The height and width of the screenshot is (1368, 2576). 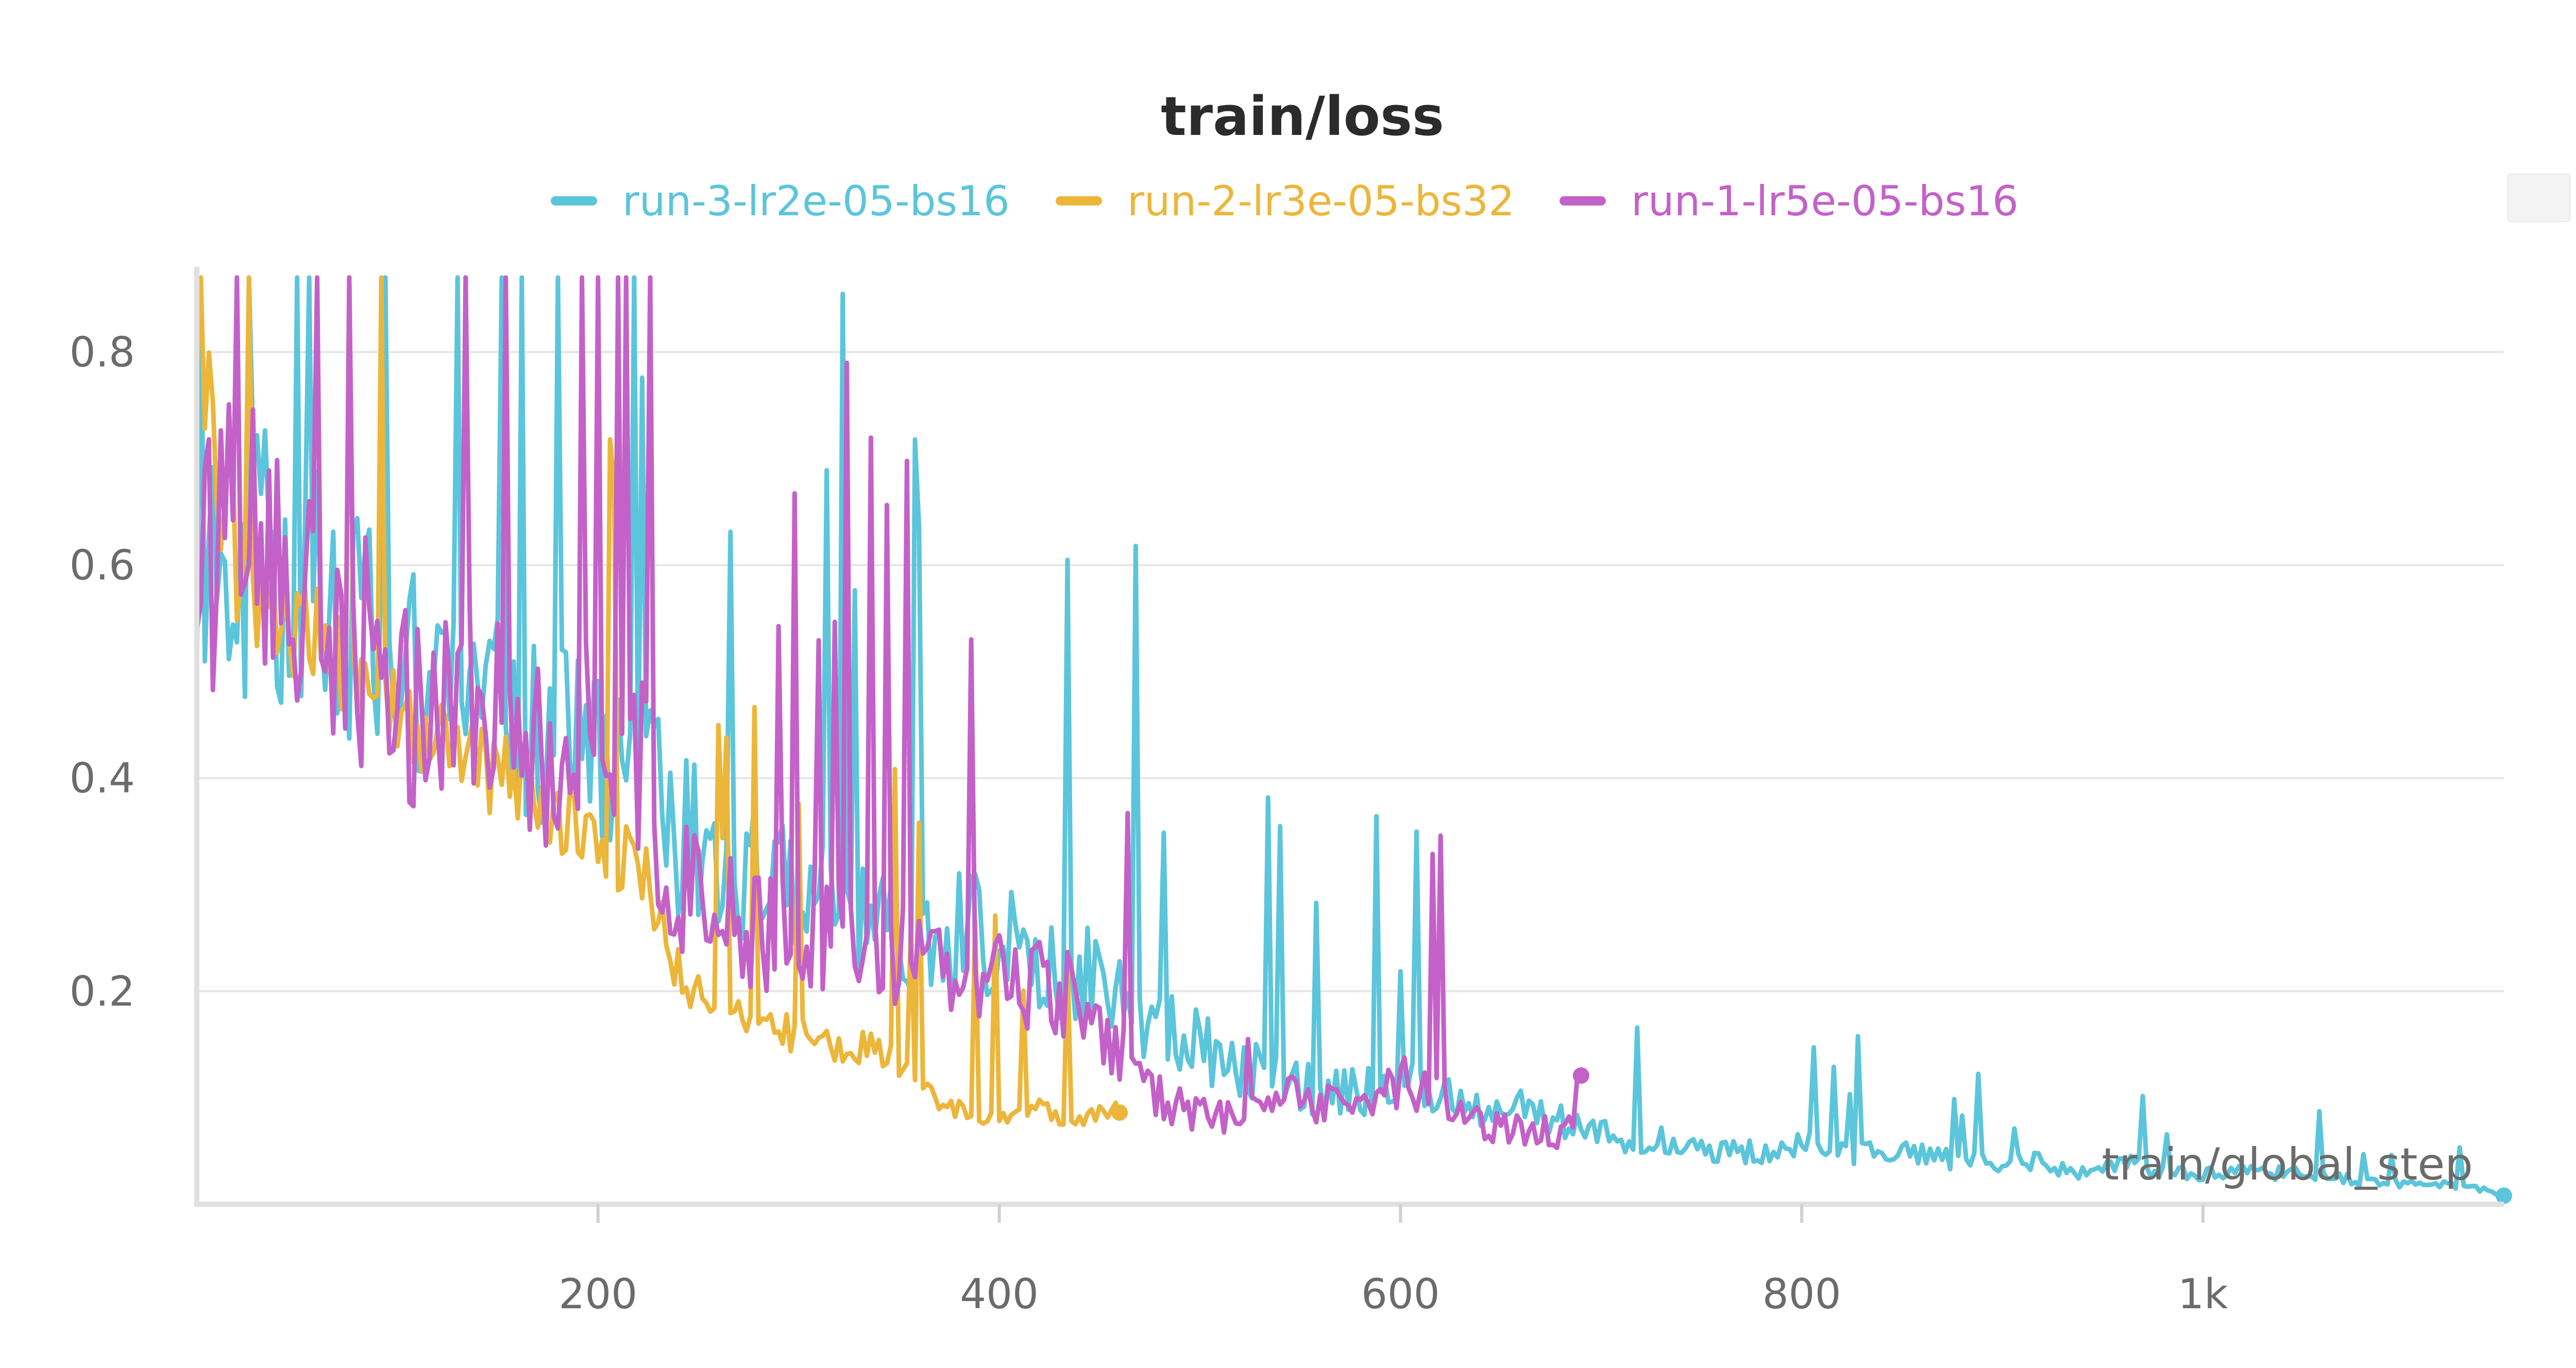 What do you see at coordinates (2287, 1164) in the screenshot?
I see `x-axis-label: train/global_step` at bounding box center [2287, 1164].